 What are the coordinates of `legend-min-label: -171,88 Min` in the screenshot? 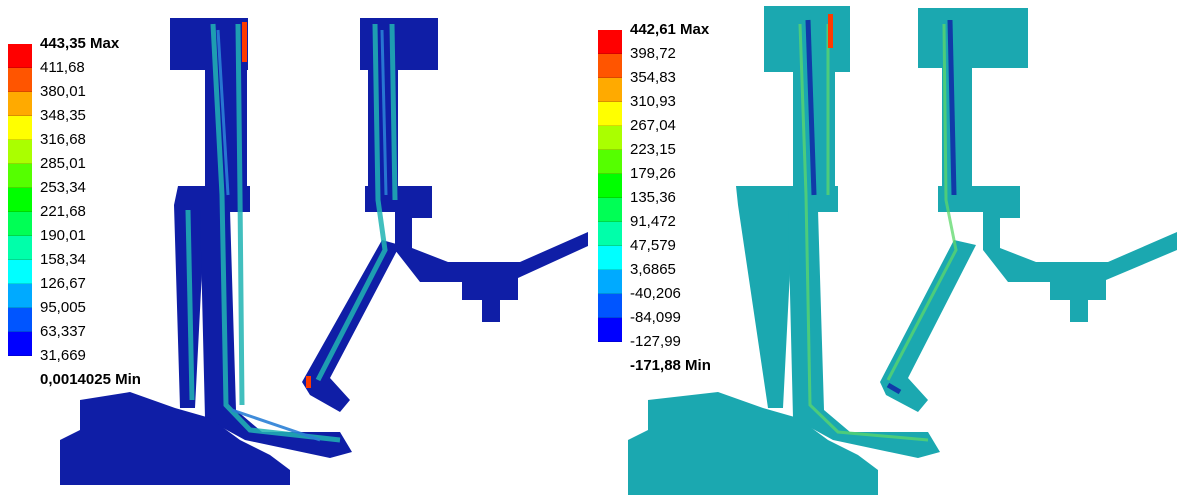 It's located at (670, 365).